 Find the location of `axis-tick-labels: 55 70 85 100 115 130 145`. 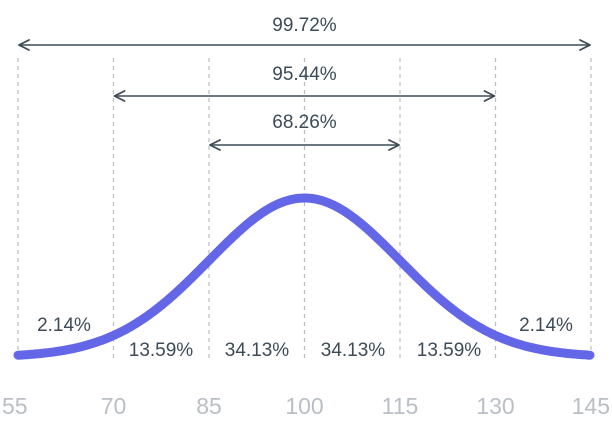

axis-tick-labels: 55 70 85 100 115 130 145 is located at coordinates (306, 406).